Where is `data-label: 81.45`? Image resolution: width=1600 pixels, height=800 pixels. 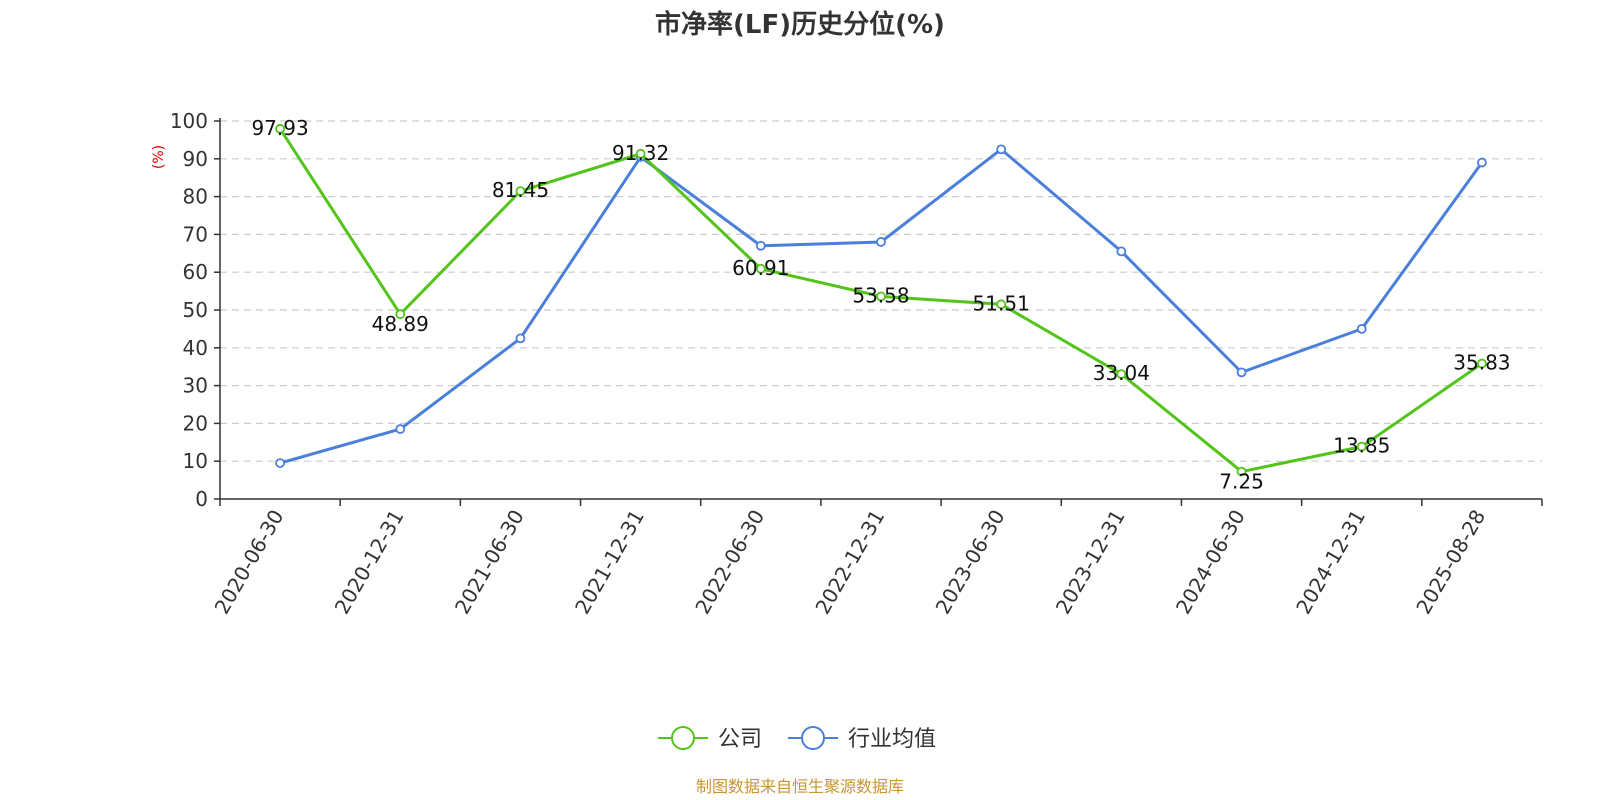 data-label: 81.45 is located at coordinates (520, 190).